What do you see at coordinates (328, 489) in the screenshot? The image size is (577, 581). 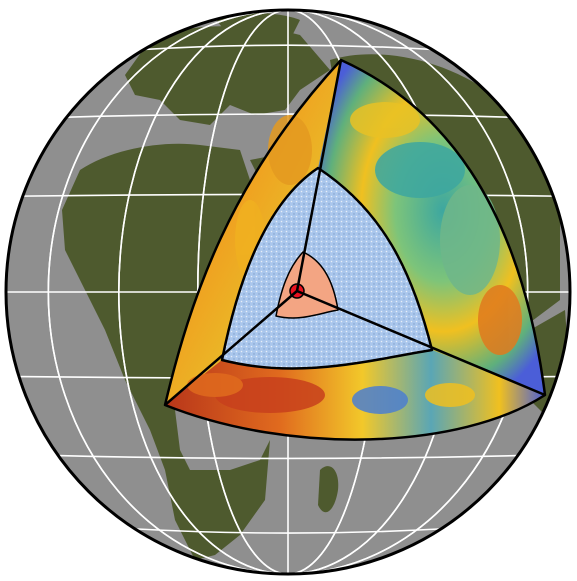 I see `madagascar-landmass` at bounding box center [328, 489].